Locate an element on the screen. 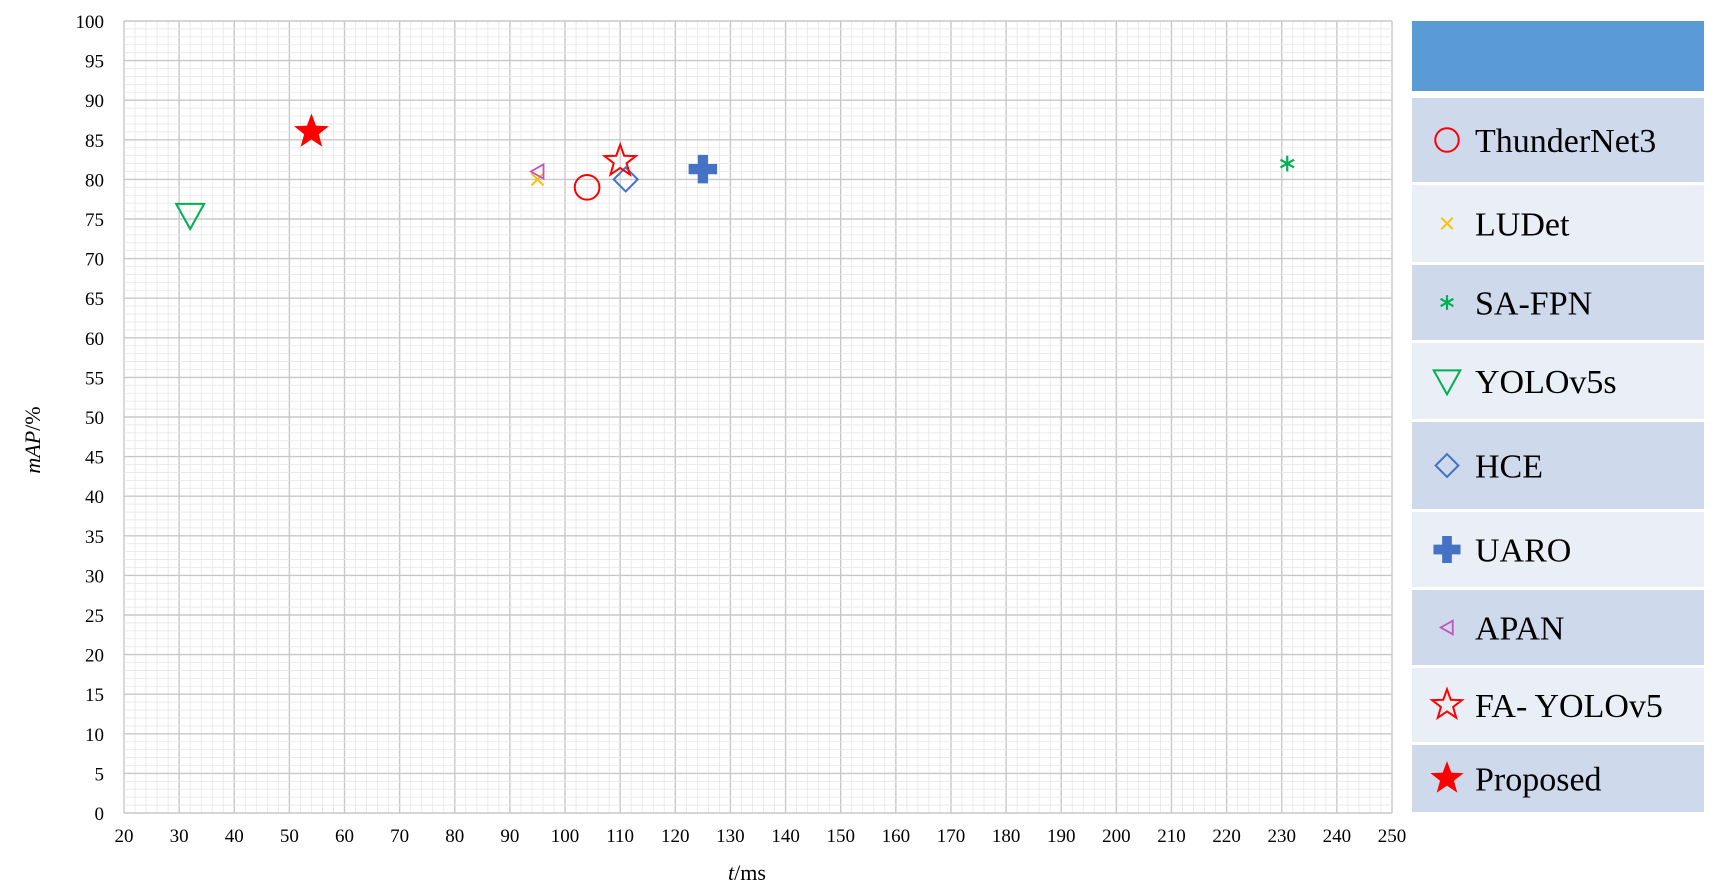 This screenshot has width=1714, height=881. data-point-apan is located at coordinates (537, 171).